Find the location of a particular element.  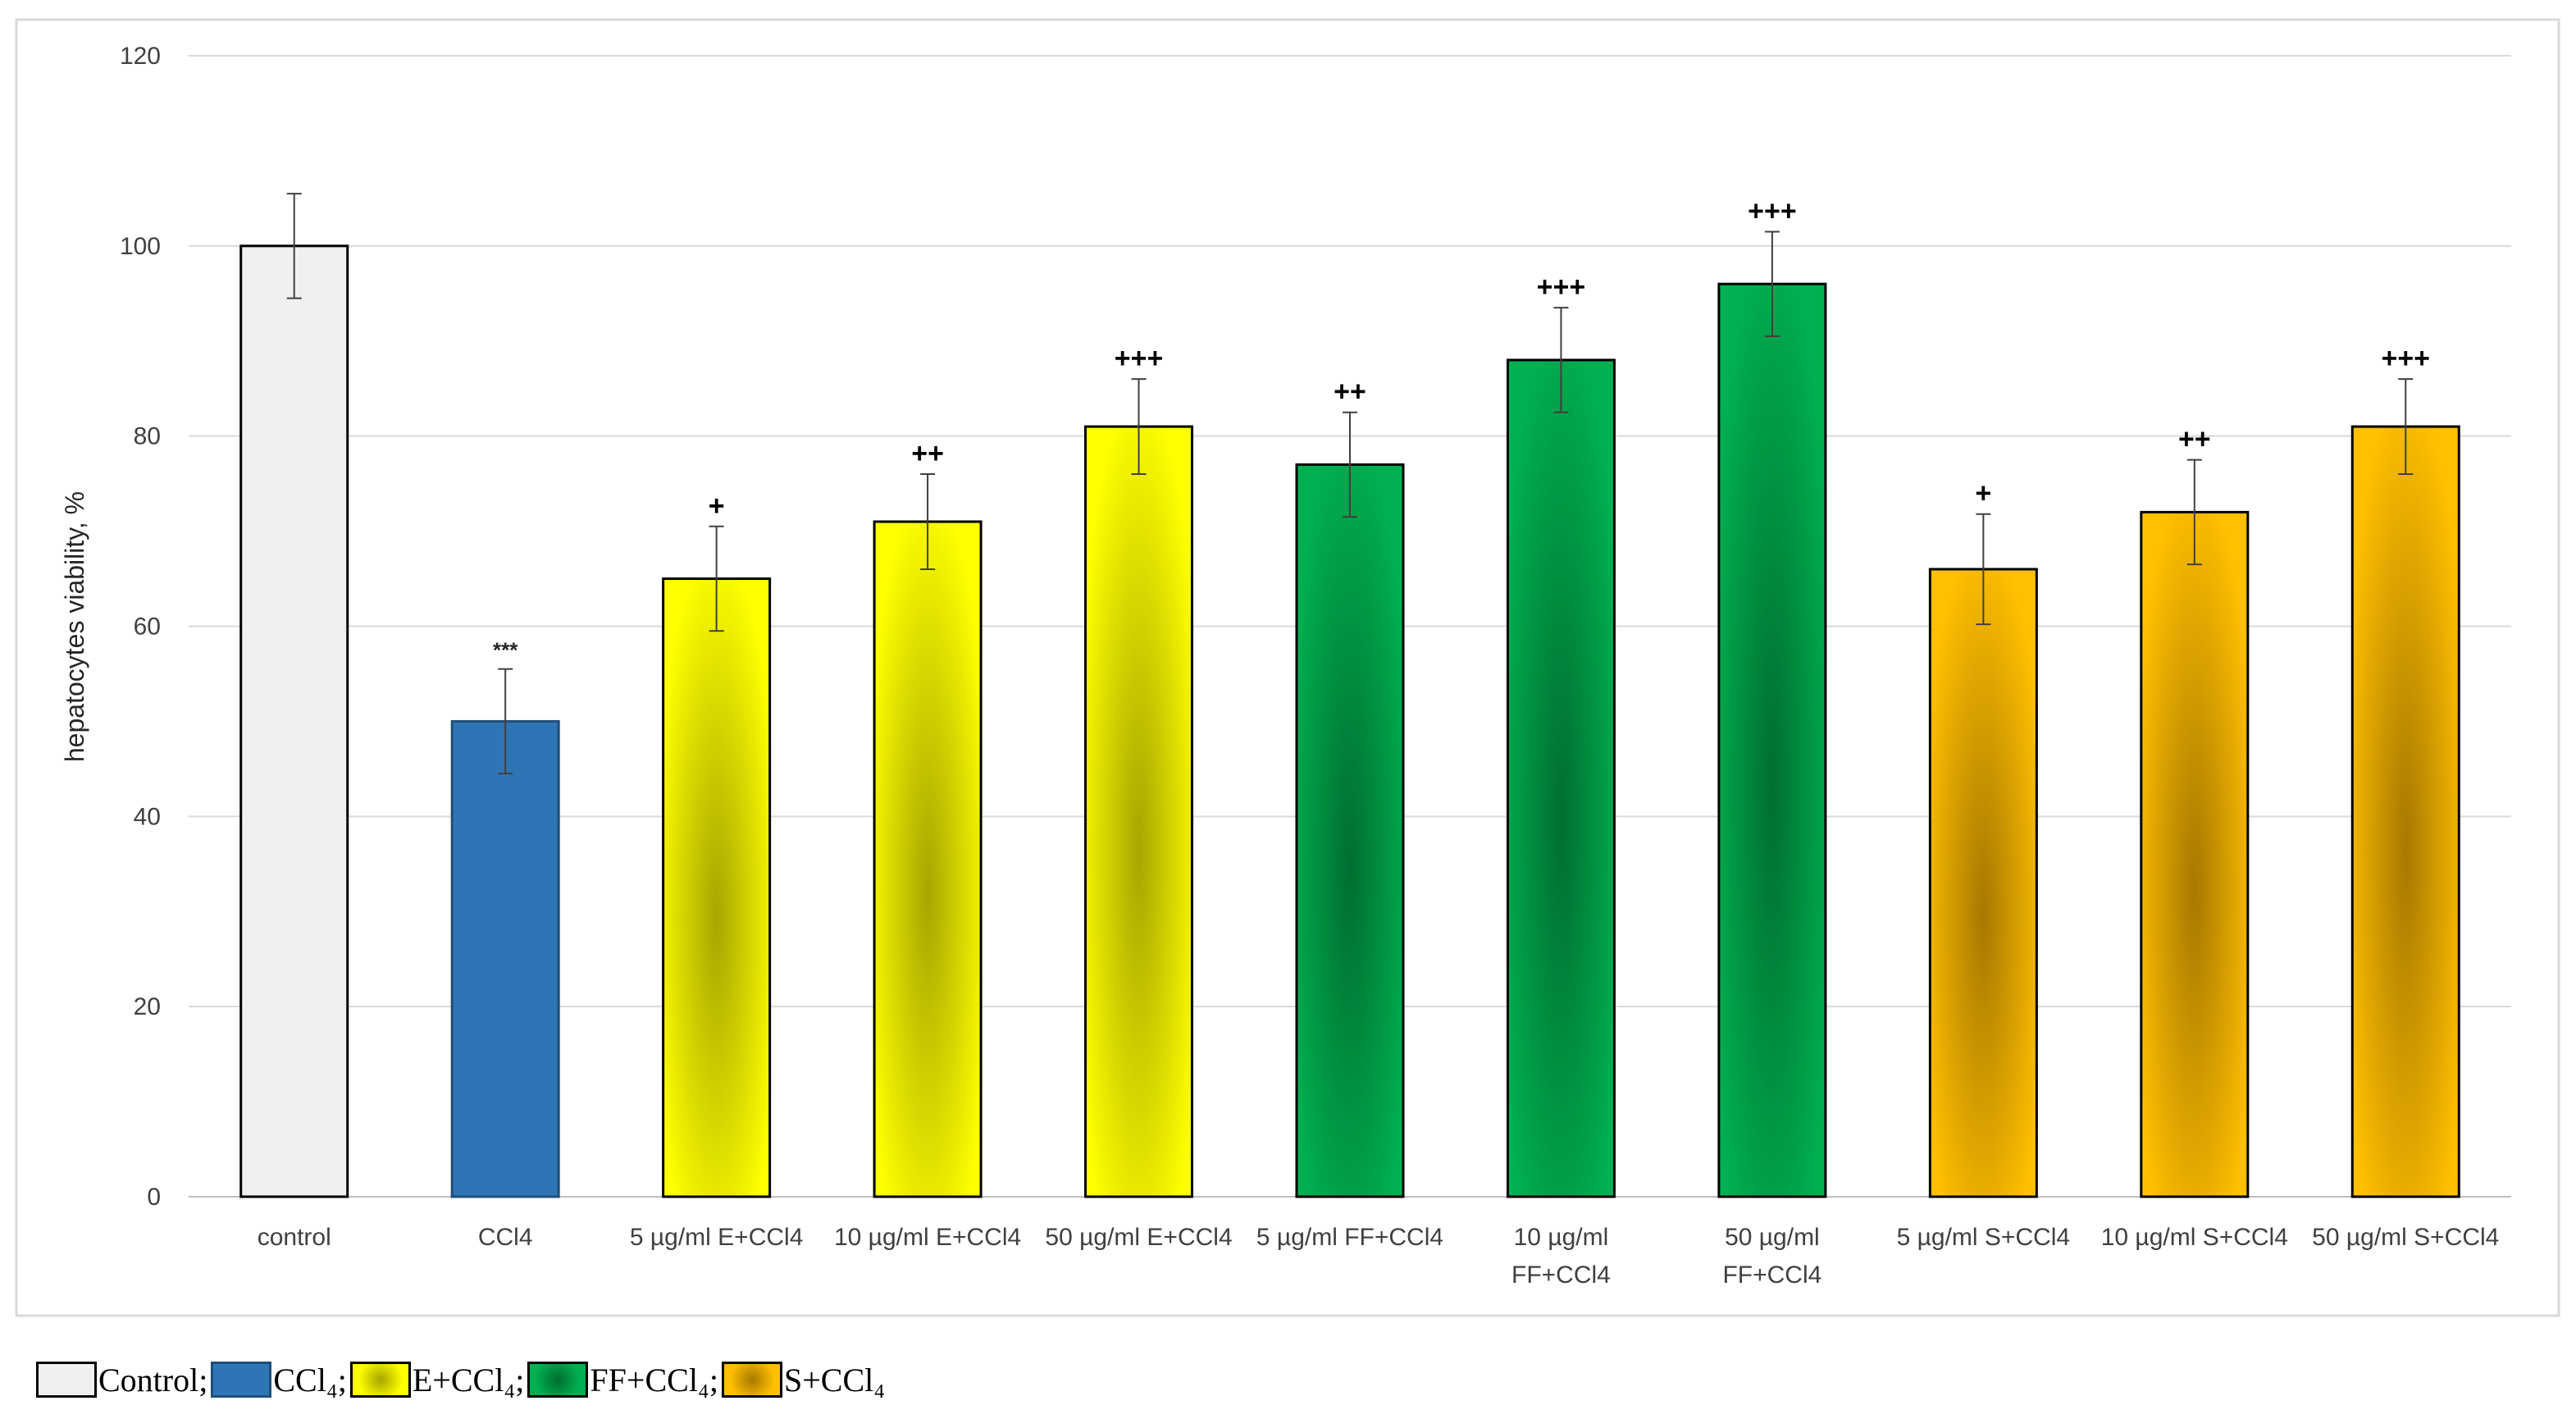

legend-label: S+CCl₄ is located at coordinates (835, 1379).